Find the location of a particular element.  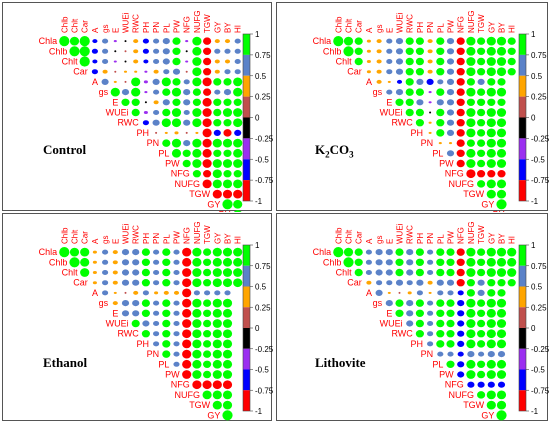

corr-e-ph is located at coordinates (419, 313).